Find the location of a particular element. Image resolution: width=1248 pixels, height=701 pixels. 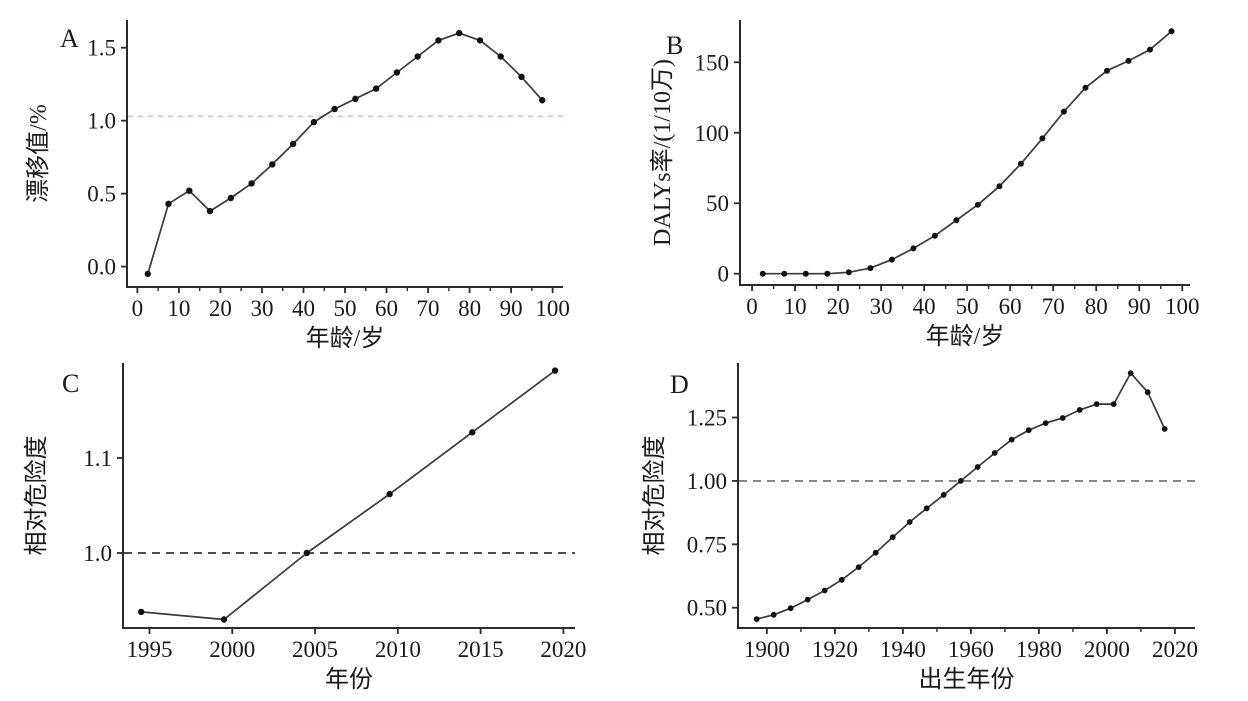

panel-letter-c: C is located at coordinates (70, 383).